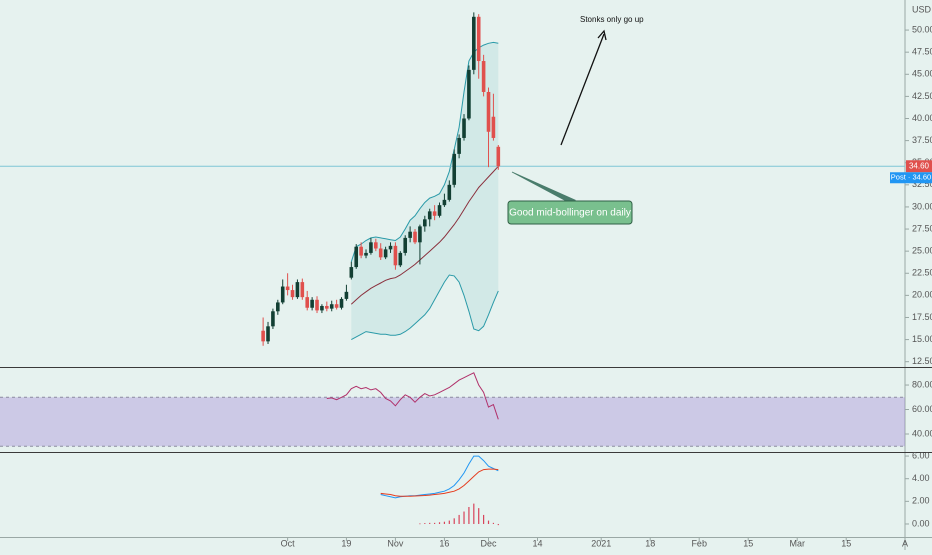 The height and width of the screenshot is (555, 932). I want to click on y-tick-label: 60.00, so click(922, 409).